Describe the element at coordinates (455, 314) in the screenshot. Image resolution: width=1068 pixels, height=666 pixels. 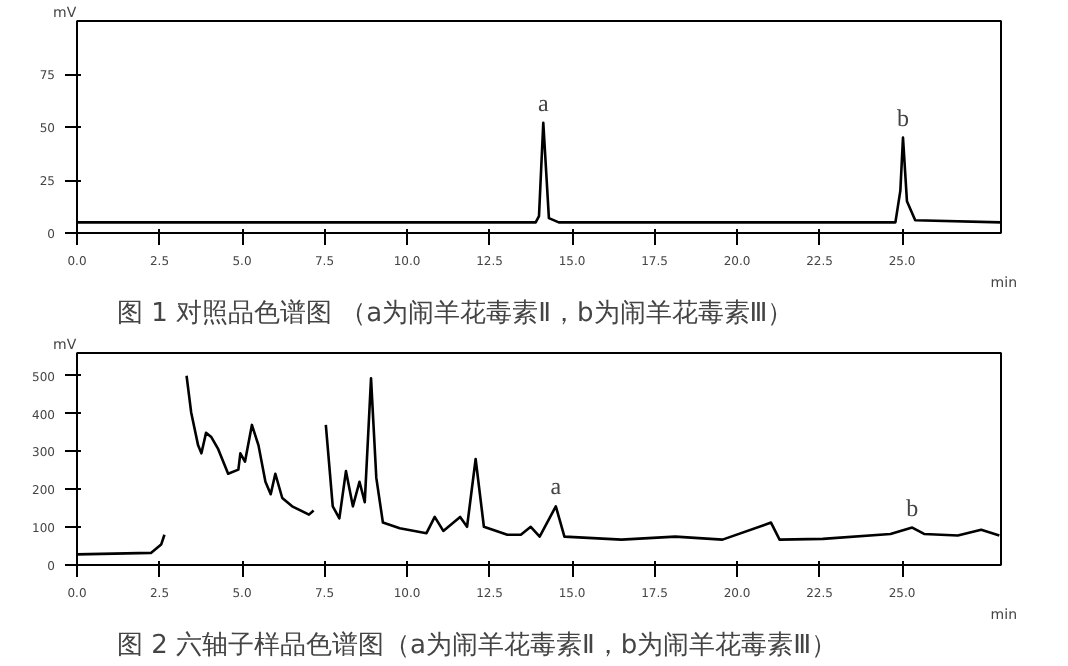
I see `text: 图 1 对照品色谱图 （a为闹羊花毒素Ⅱ，b为闹羊花毒素Ⅲ）` at that location.